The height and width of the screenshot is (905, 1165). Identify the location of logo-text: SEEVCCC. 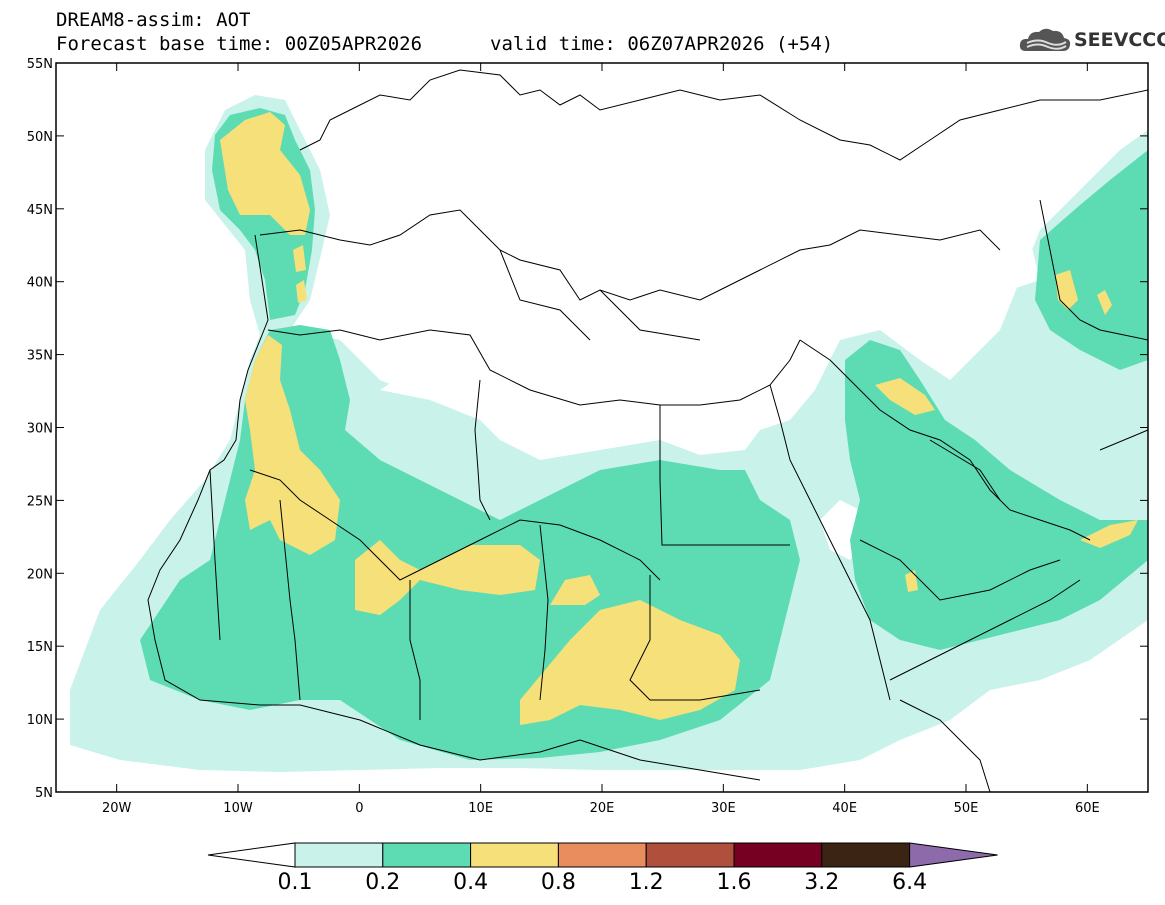
(1119, 40).